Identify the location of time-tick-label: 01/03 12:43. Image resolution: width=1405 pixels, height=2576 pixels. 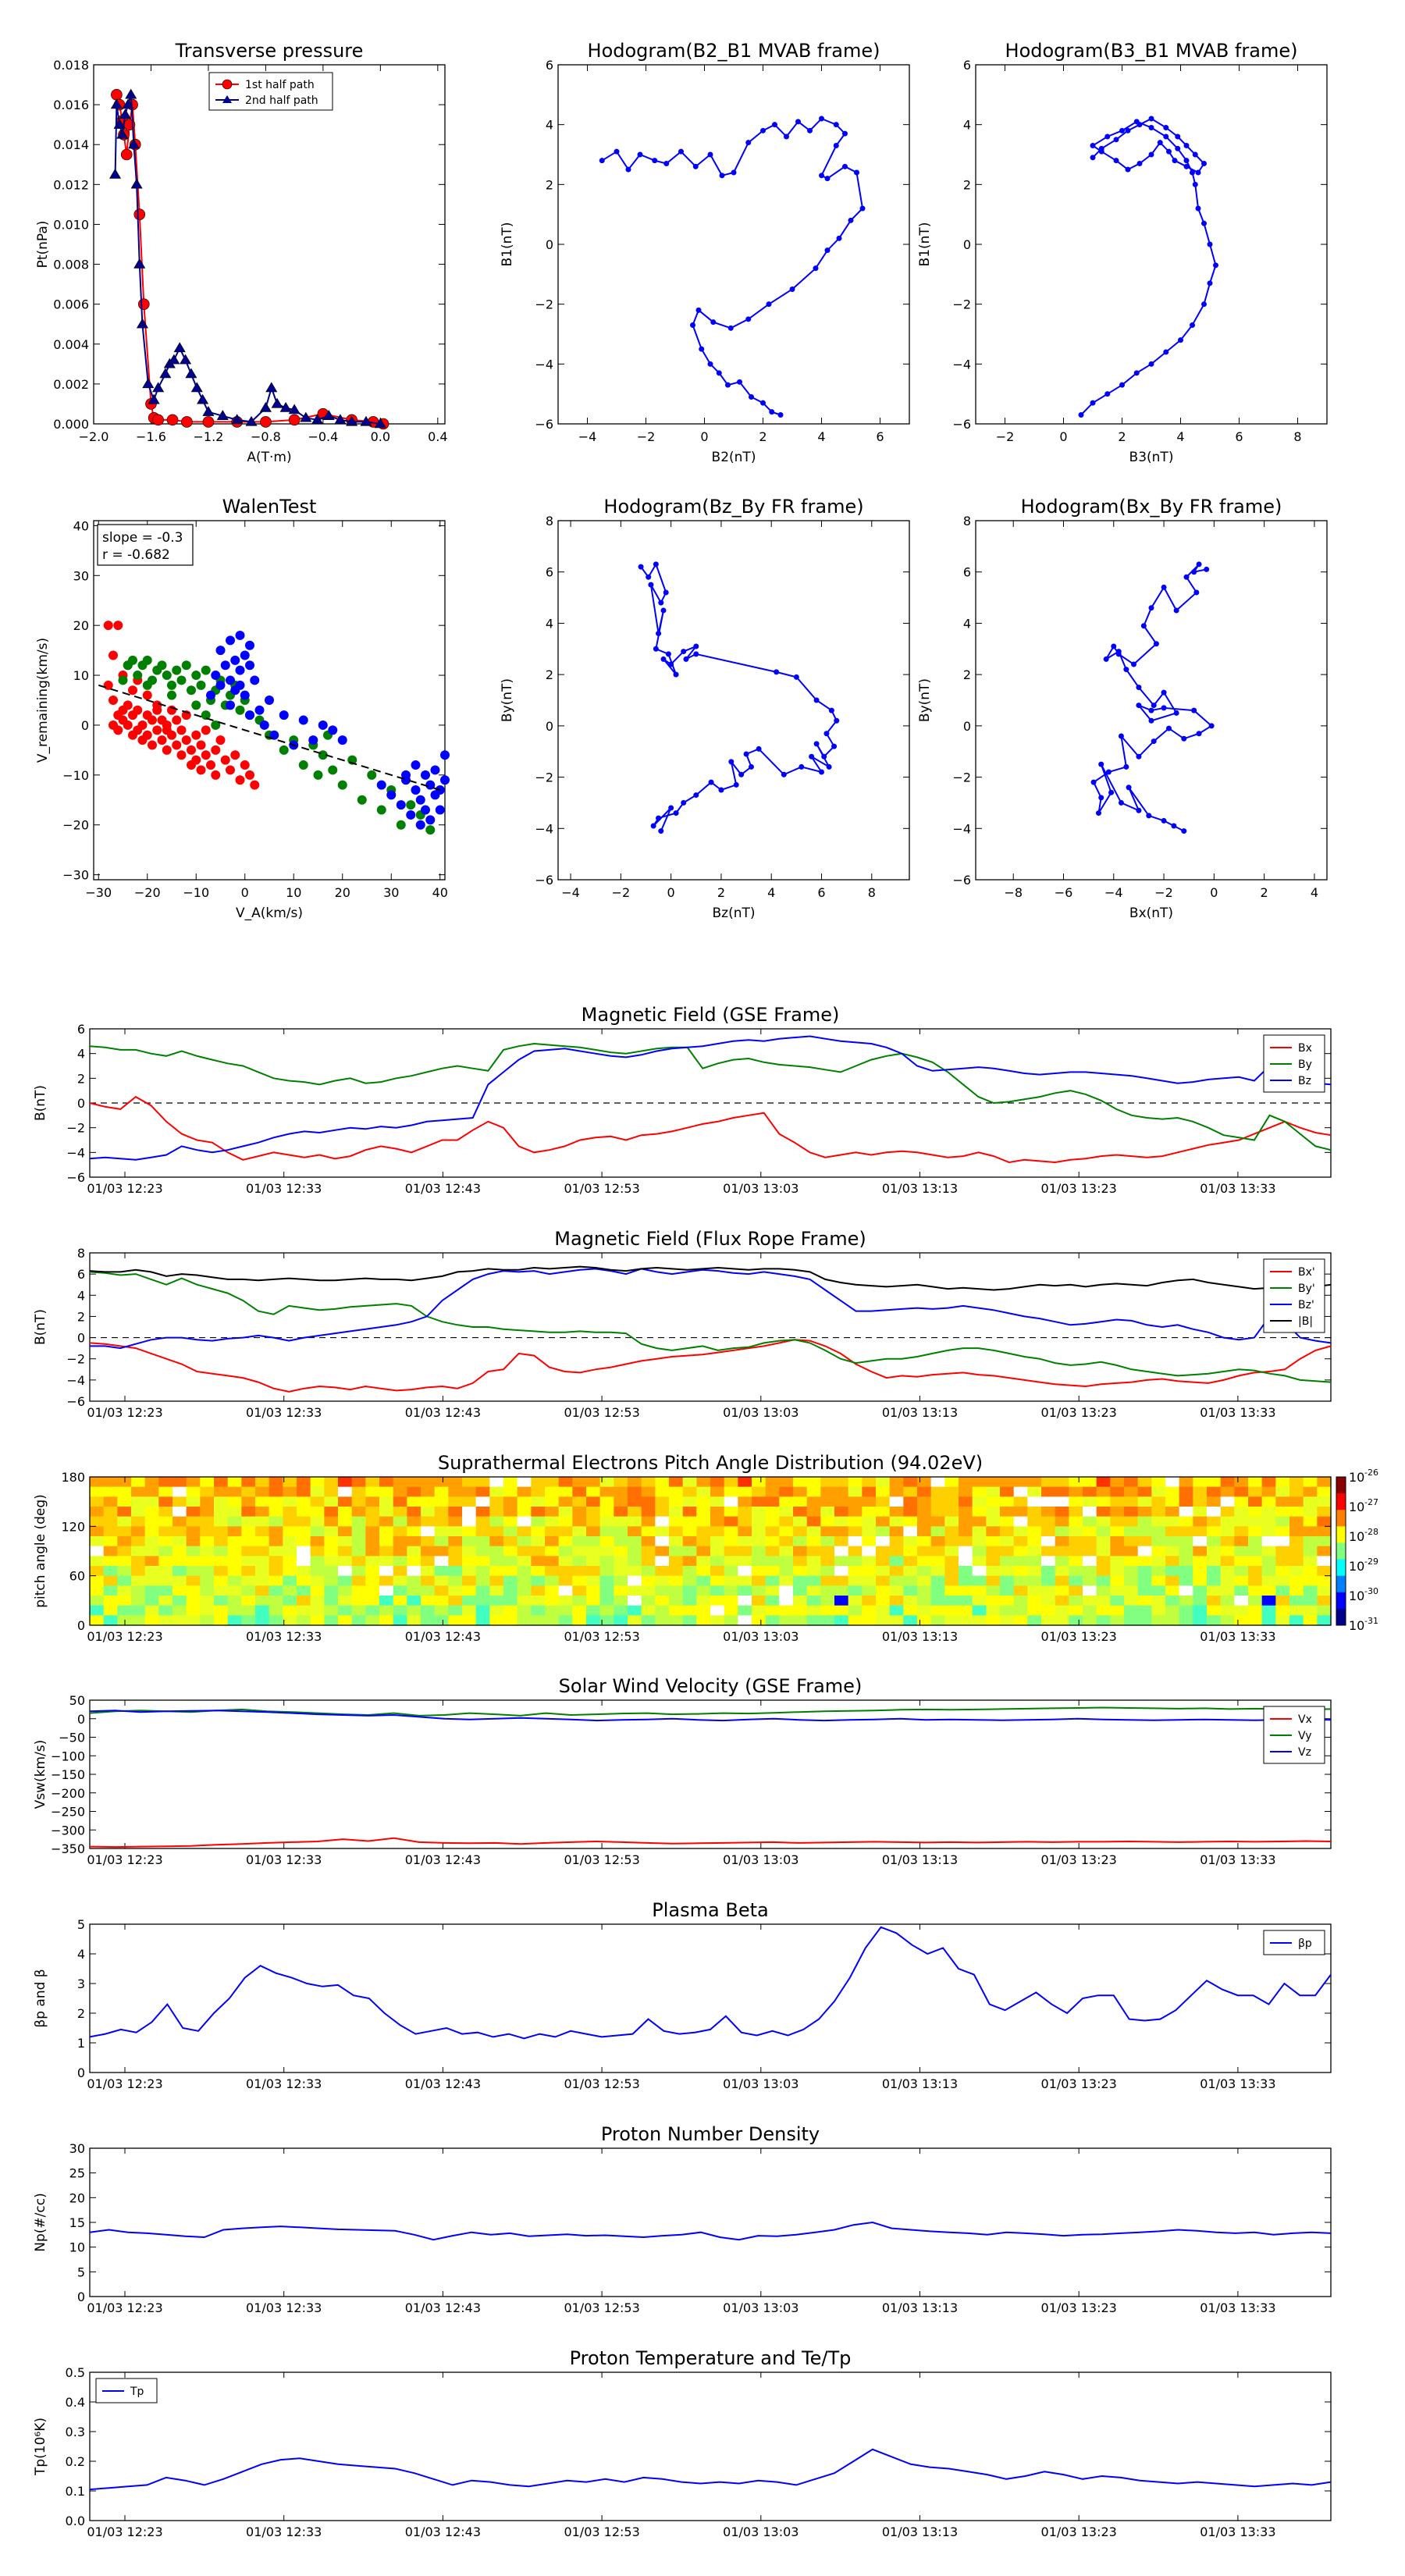
(443, 1412).